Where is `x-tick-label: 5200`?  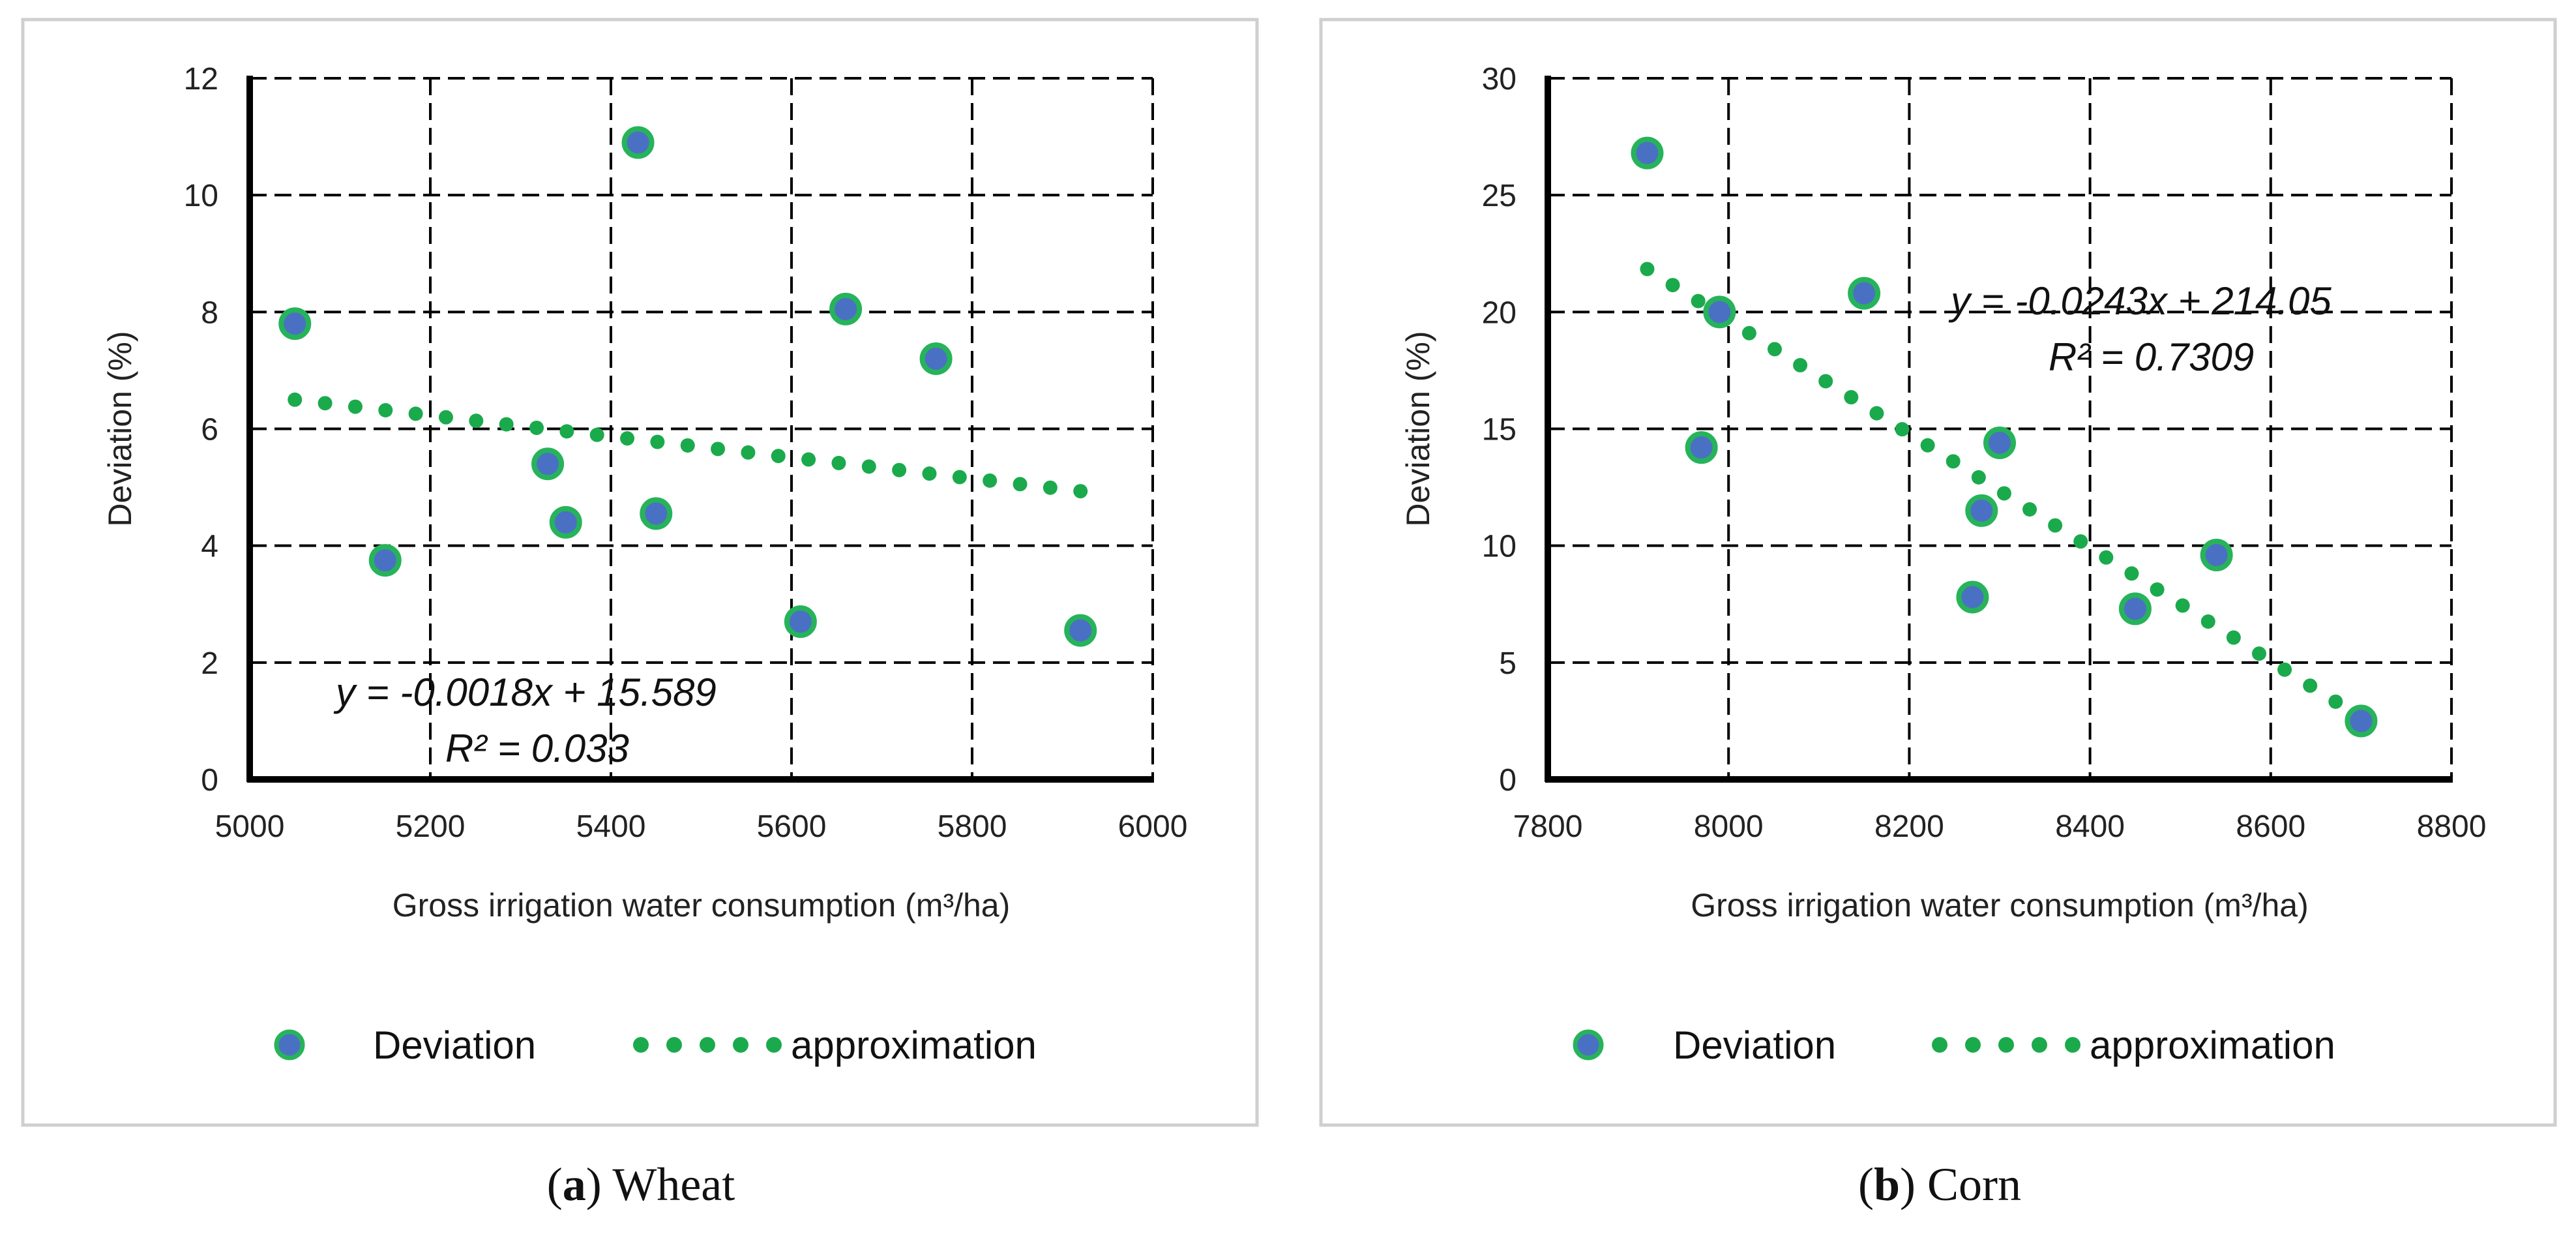 x-tick-label: 5200 is located at coordinates (431, 826).